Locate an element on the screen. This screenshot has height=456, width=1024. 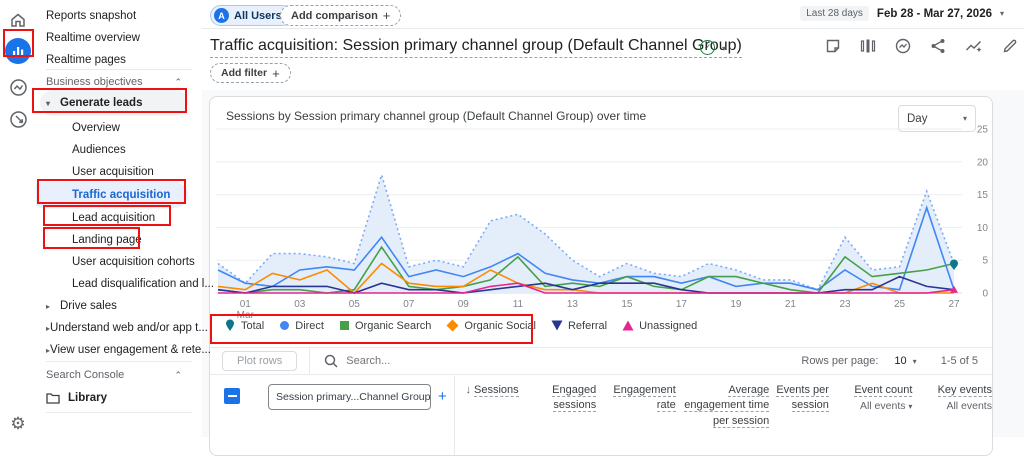
svg-text: 07 is located at coordinates (409, 304).